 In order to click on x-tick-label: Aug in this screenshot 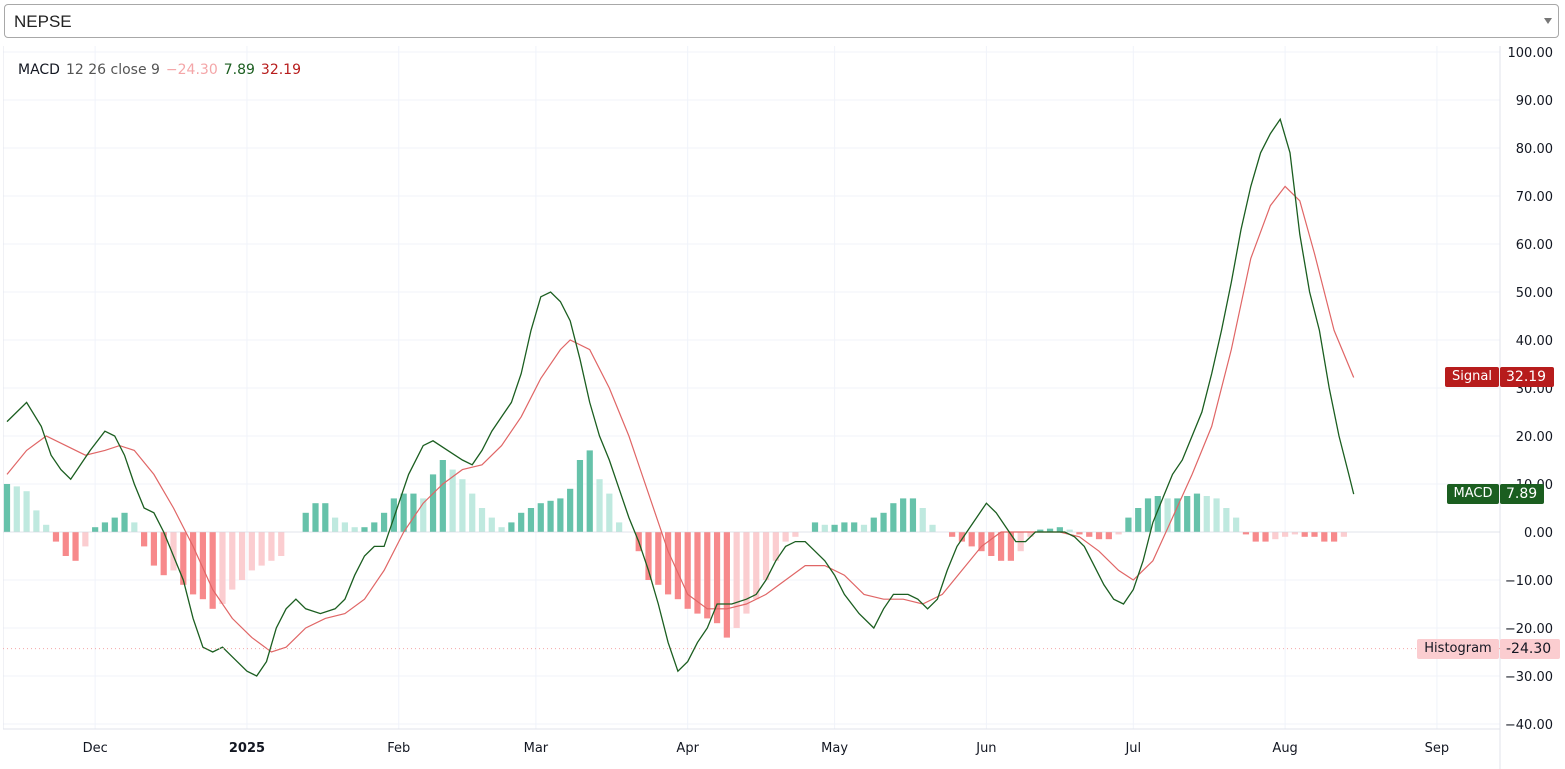, I will do `click(1284, 748)`.